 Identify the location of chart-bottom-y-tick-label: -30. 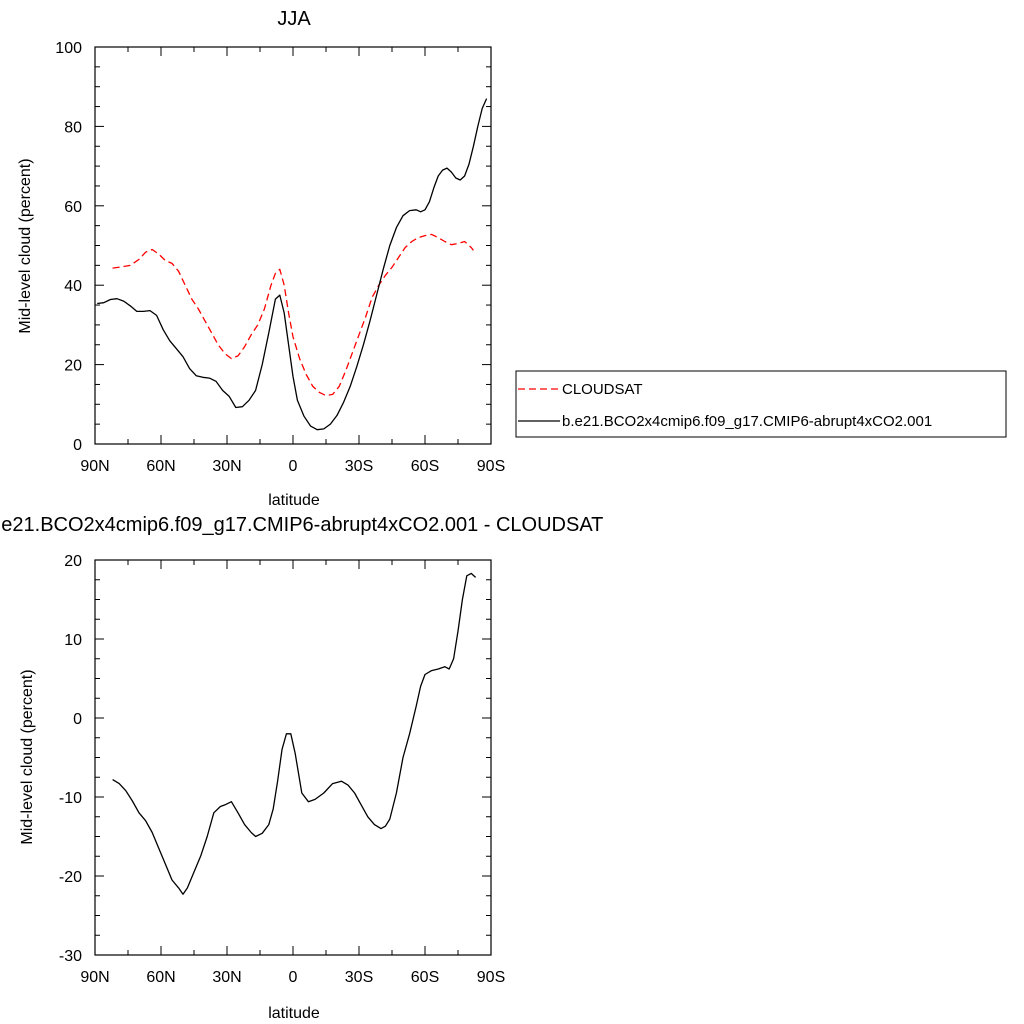
(70, 956).